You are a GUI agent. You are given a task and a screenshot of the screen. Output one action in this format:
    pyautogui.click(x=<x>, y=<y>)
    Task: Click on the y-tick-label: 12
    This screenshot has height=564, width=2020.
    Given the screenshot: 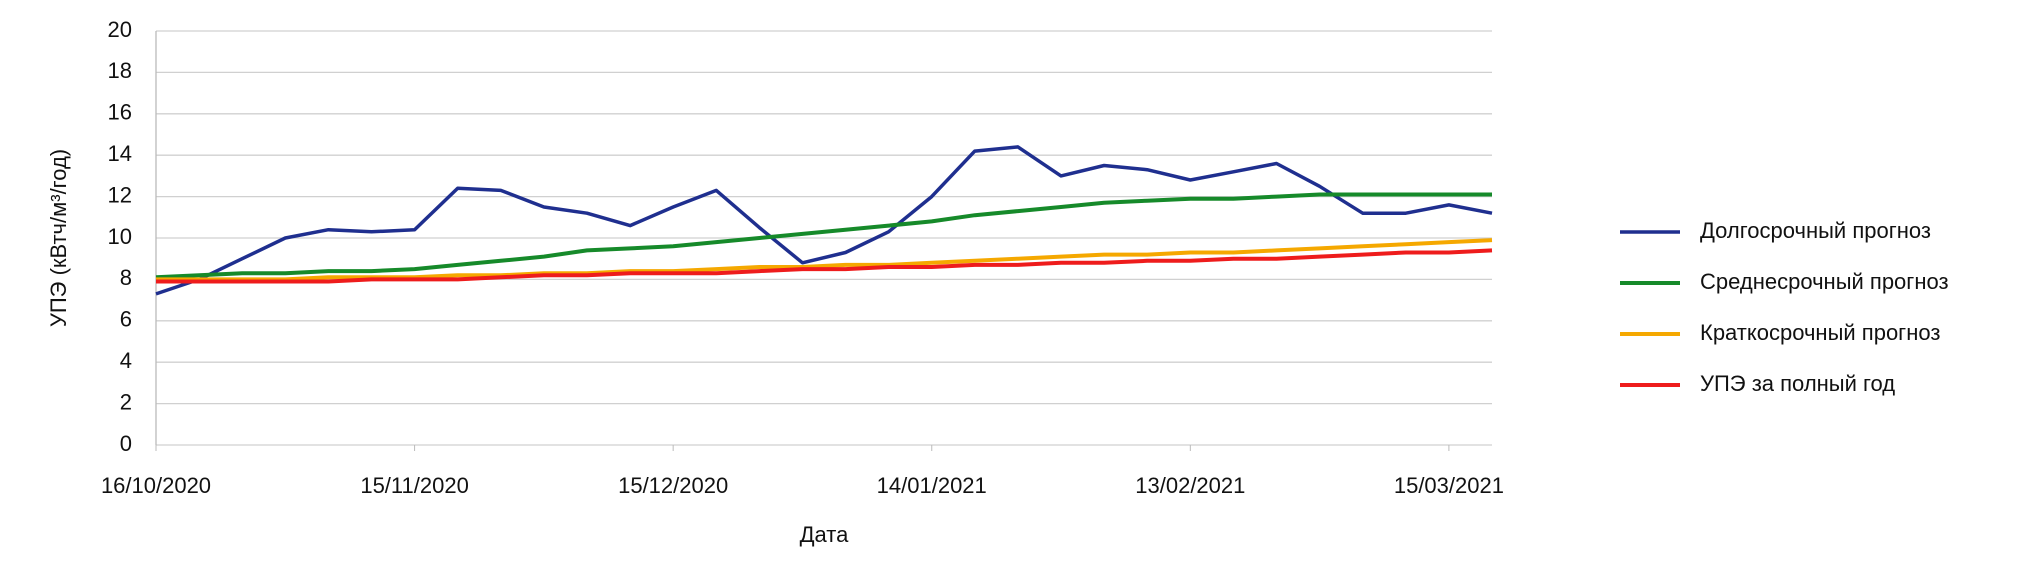 What is the action you would take?
    pyautogui.click(x=120, y=194)
    